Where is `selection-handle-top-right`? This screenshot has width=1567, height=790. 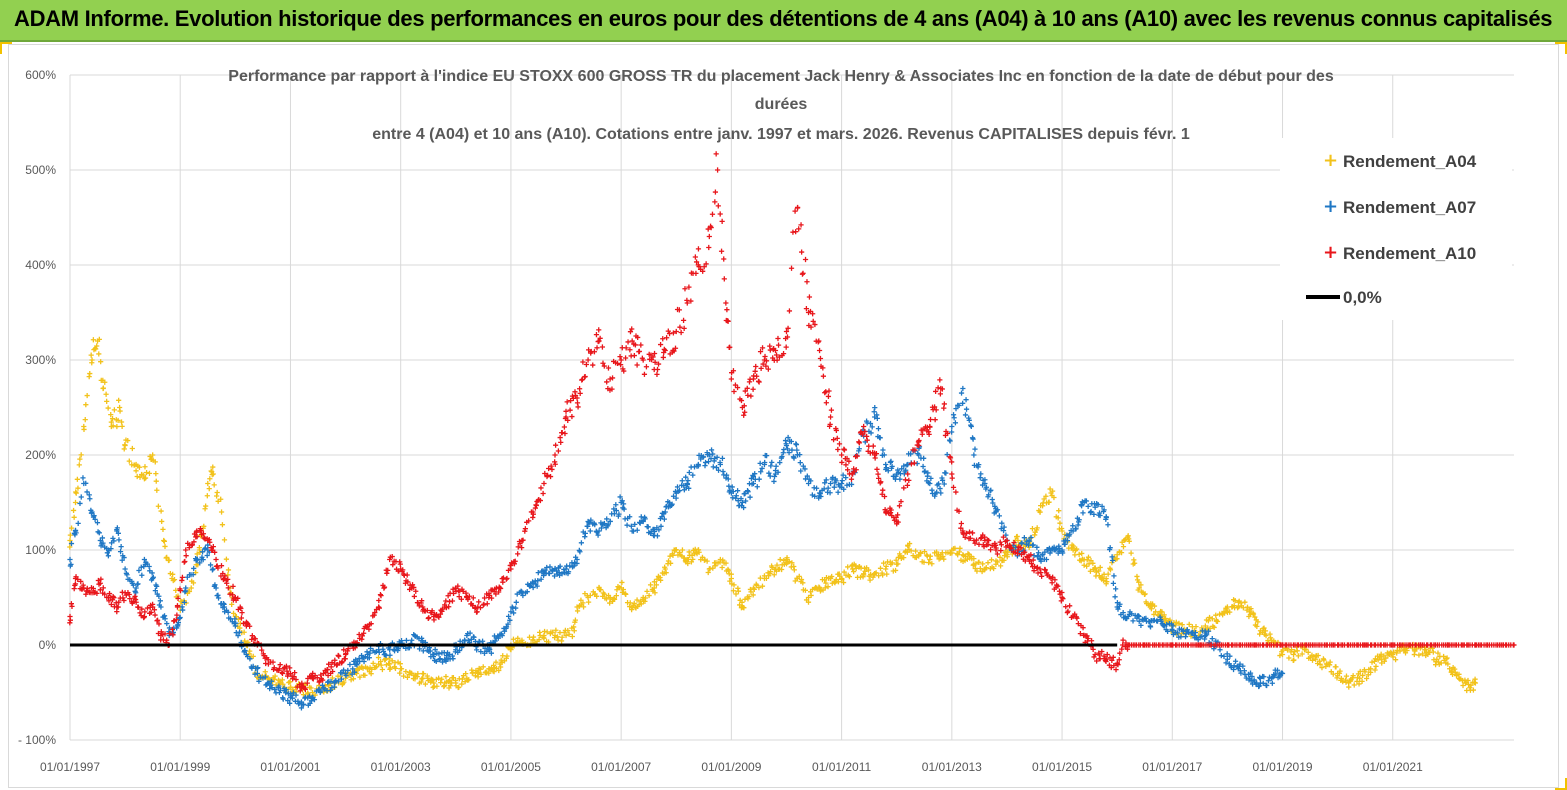 selection-handle-top-right is located at coordinates (1561, 48).